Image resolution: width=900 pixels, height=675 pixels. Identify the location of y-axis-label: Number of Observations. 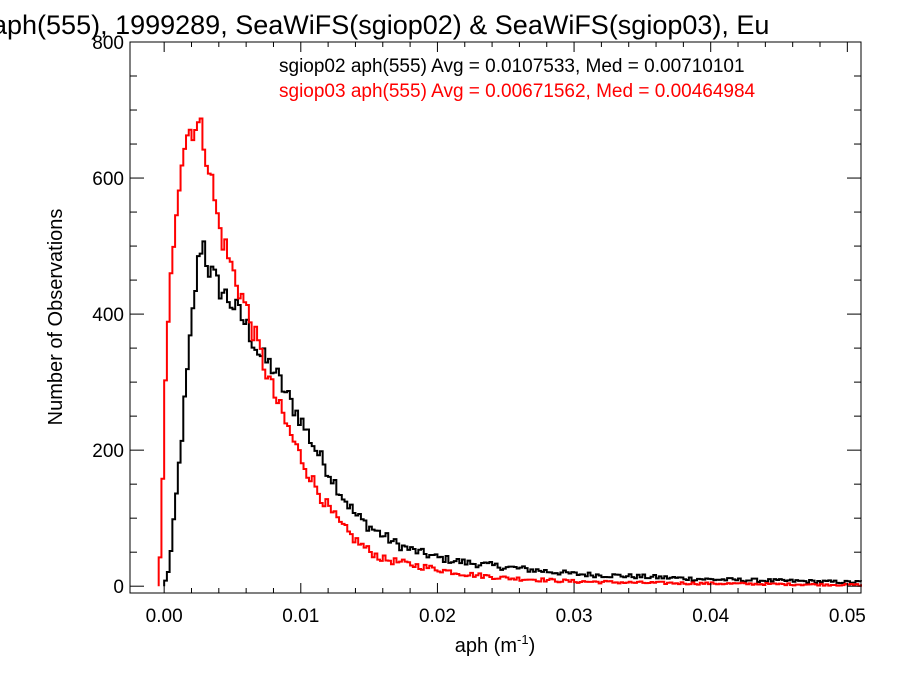
(56, 317).